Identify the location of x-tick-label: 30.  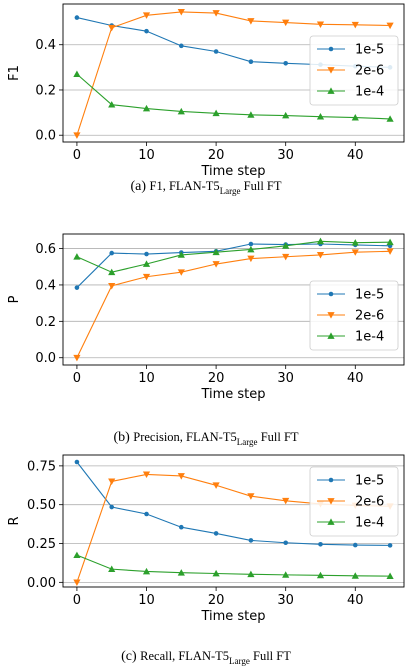
(285, 378).